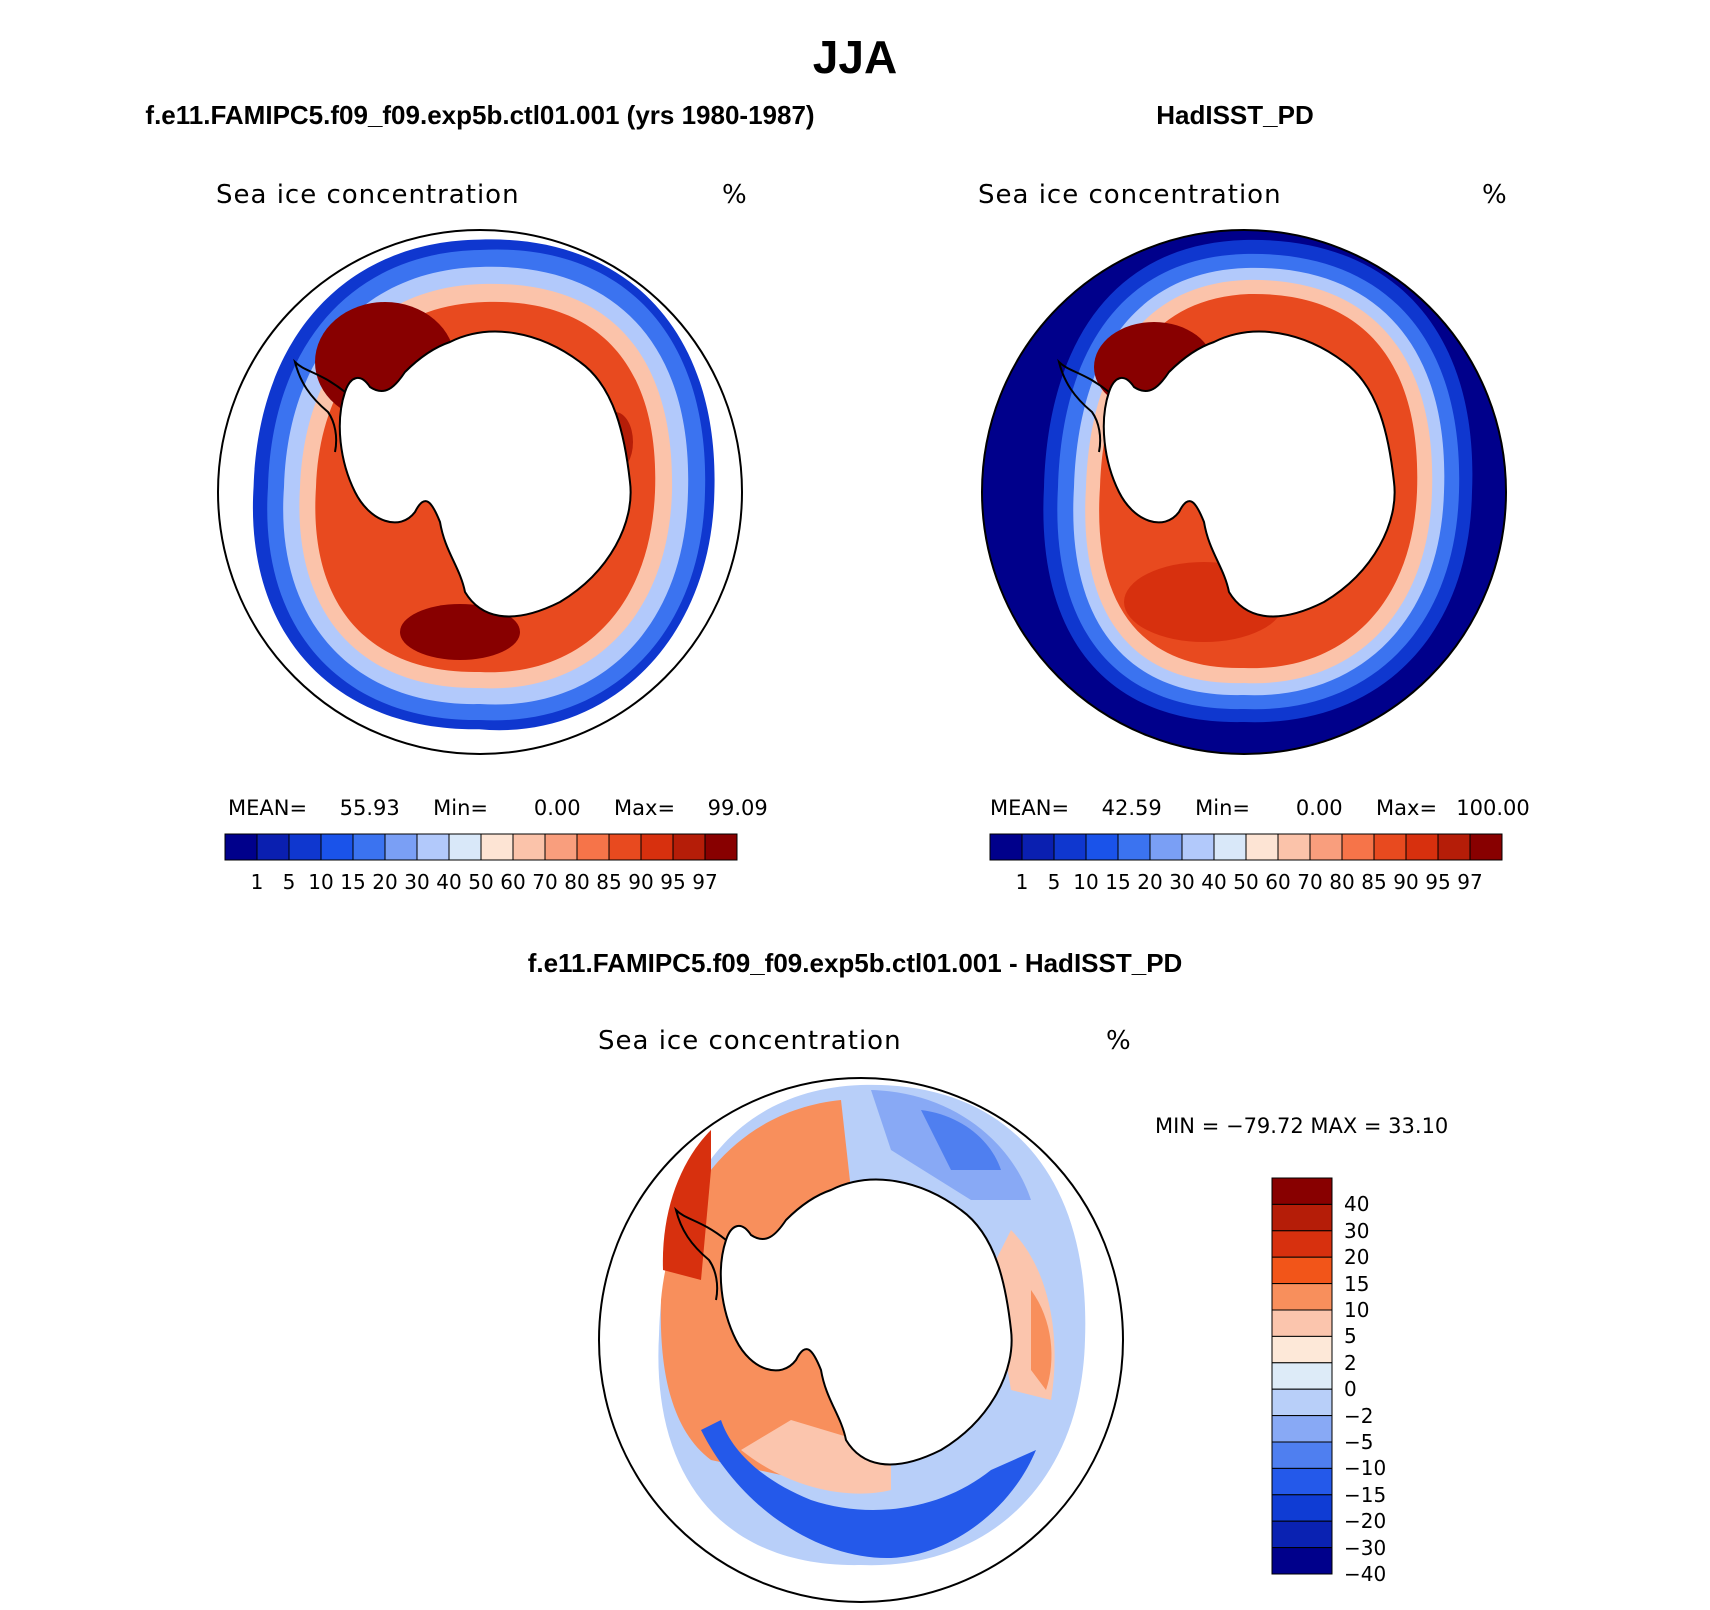  I want to click on colorbar-diff, so click(1302, 1376).